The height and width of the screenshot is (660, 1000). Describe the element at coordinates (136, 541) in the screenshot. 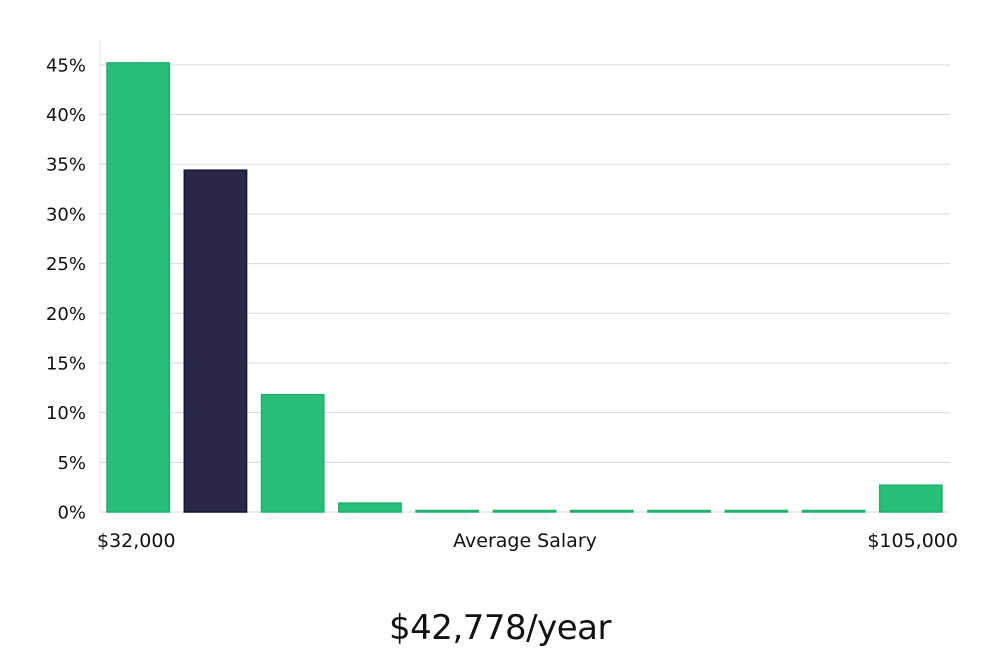

I see `x-min-label: $32,000` at that location.